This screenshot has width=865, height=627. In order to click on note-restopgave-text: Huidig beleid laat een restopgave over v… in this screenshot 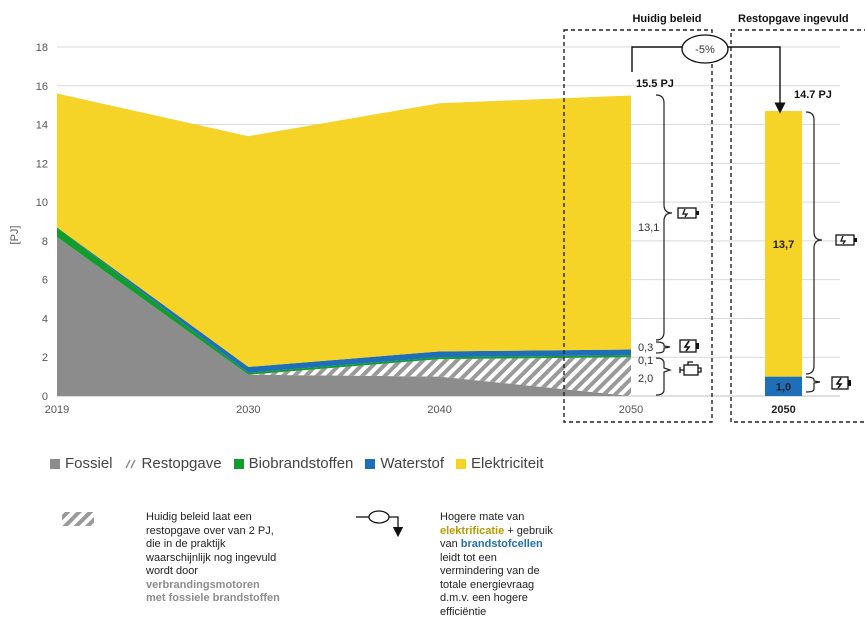, I will do `click(211, 544)`.